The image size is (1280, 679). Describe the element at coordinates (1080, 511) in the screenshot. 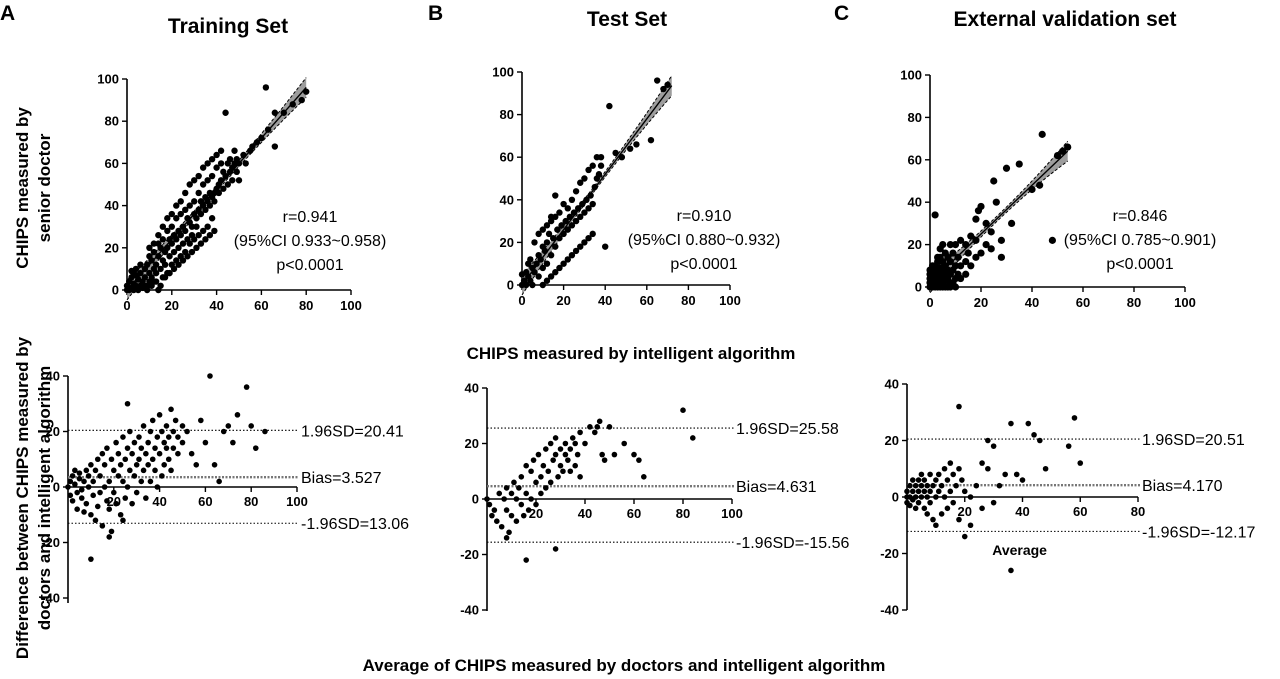

I see `x-tick-label: 60` at that location.